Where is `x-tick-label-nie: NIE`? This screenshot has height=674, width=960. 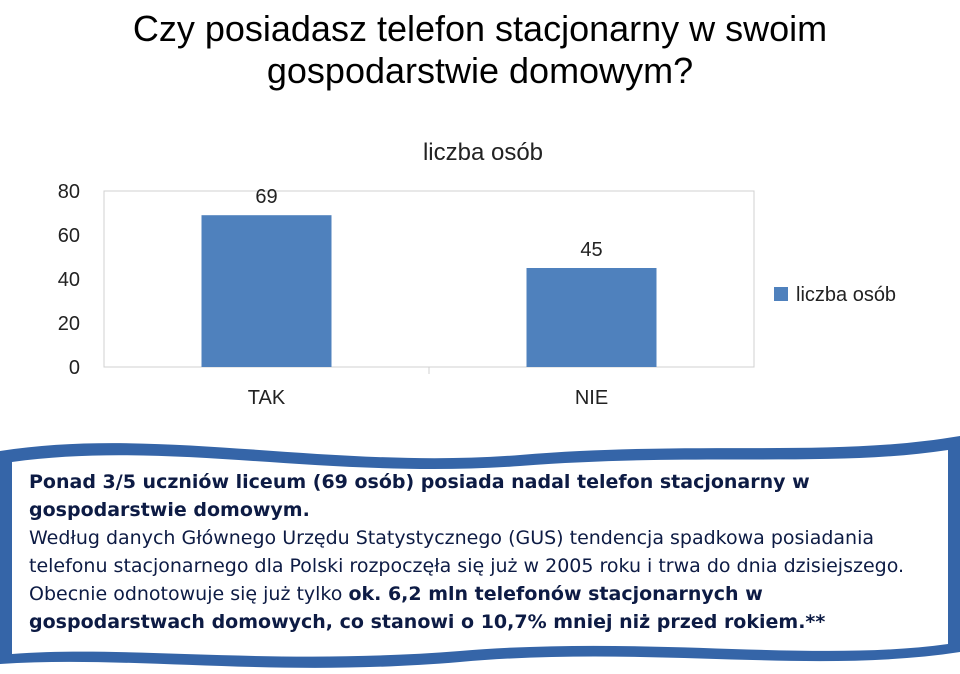 x-tick-label-nie: NIE is located at coordinates (591, 398).